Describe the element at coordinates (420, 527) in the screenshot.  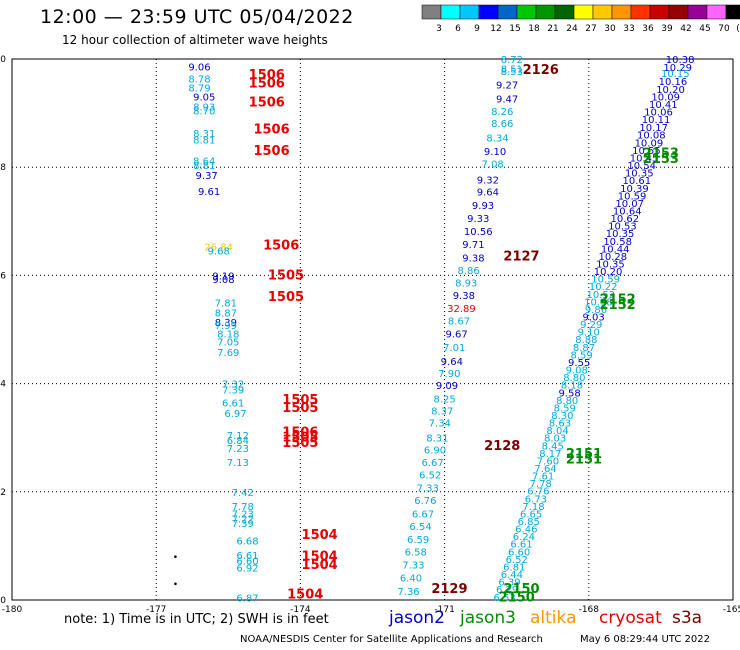
I see `wave-height-label: 6.54` at that location.